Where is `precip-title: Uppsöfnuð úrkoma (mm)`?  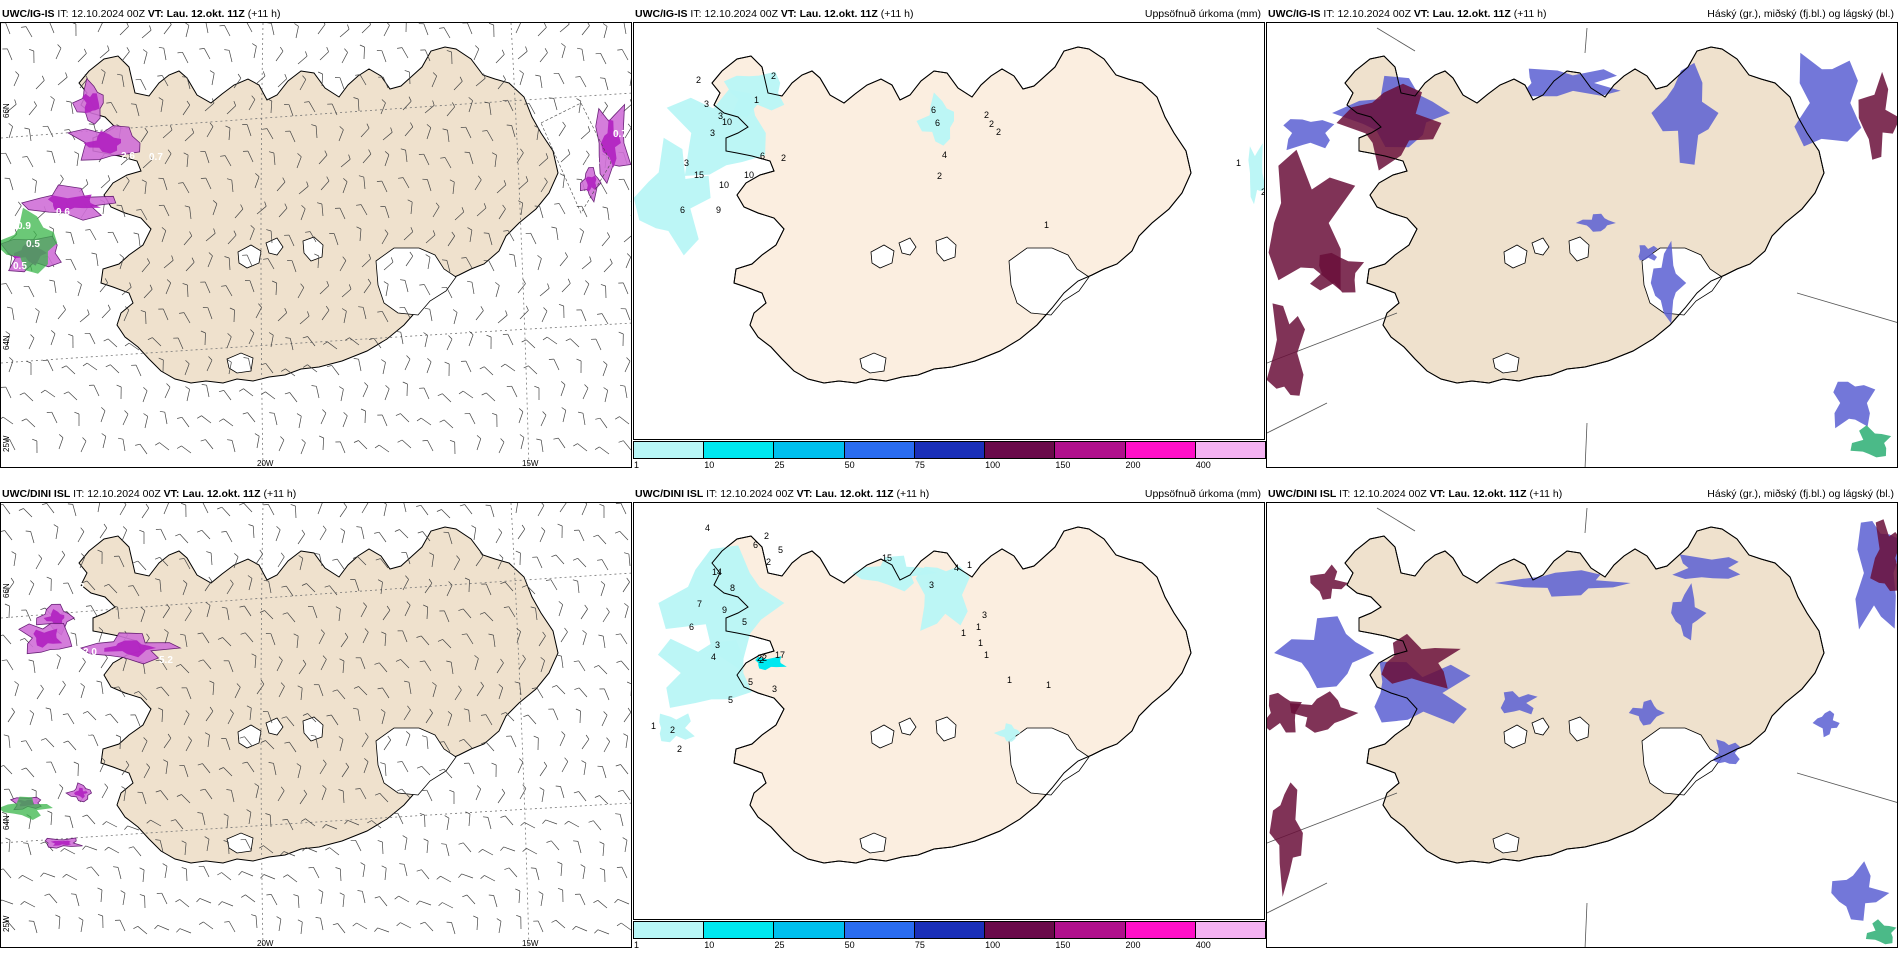
precip-title: Uppsöfnuð úrkoma (mm) is located at coordinates (1203, 14).